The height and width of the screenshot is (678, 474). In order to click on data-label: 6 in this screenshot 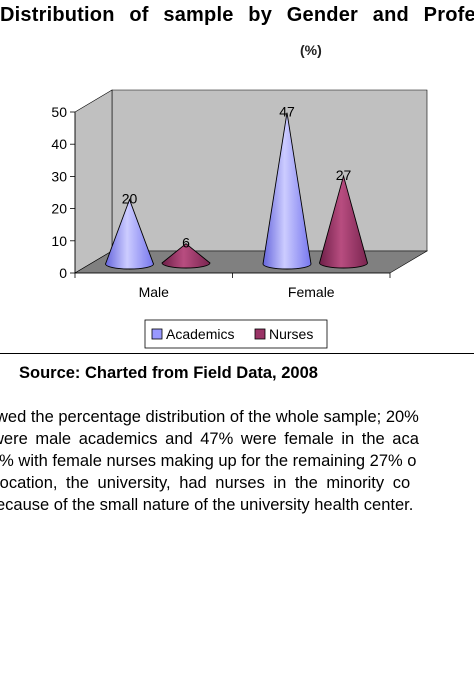, I will do `click(186, 243)`.